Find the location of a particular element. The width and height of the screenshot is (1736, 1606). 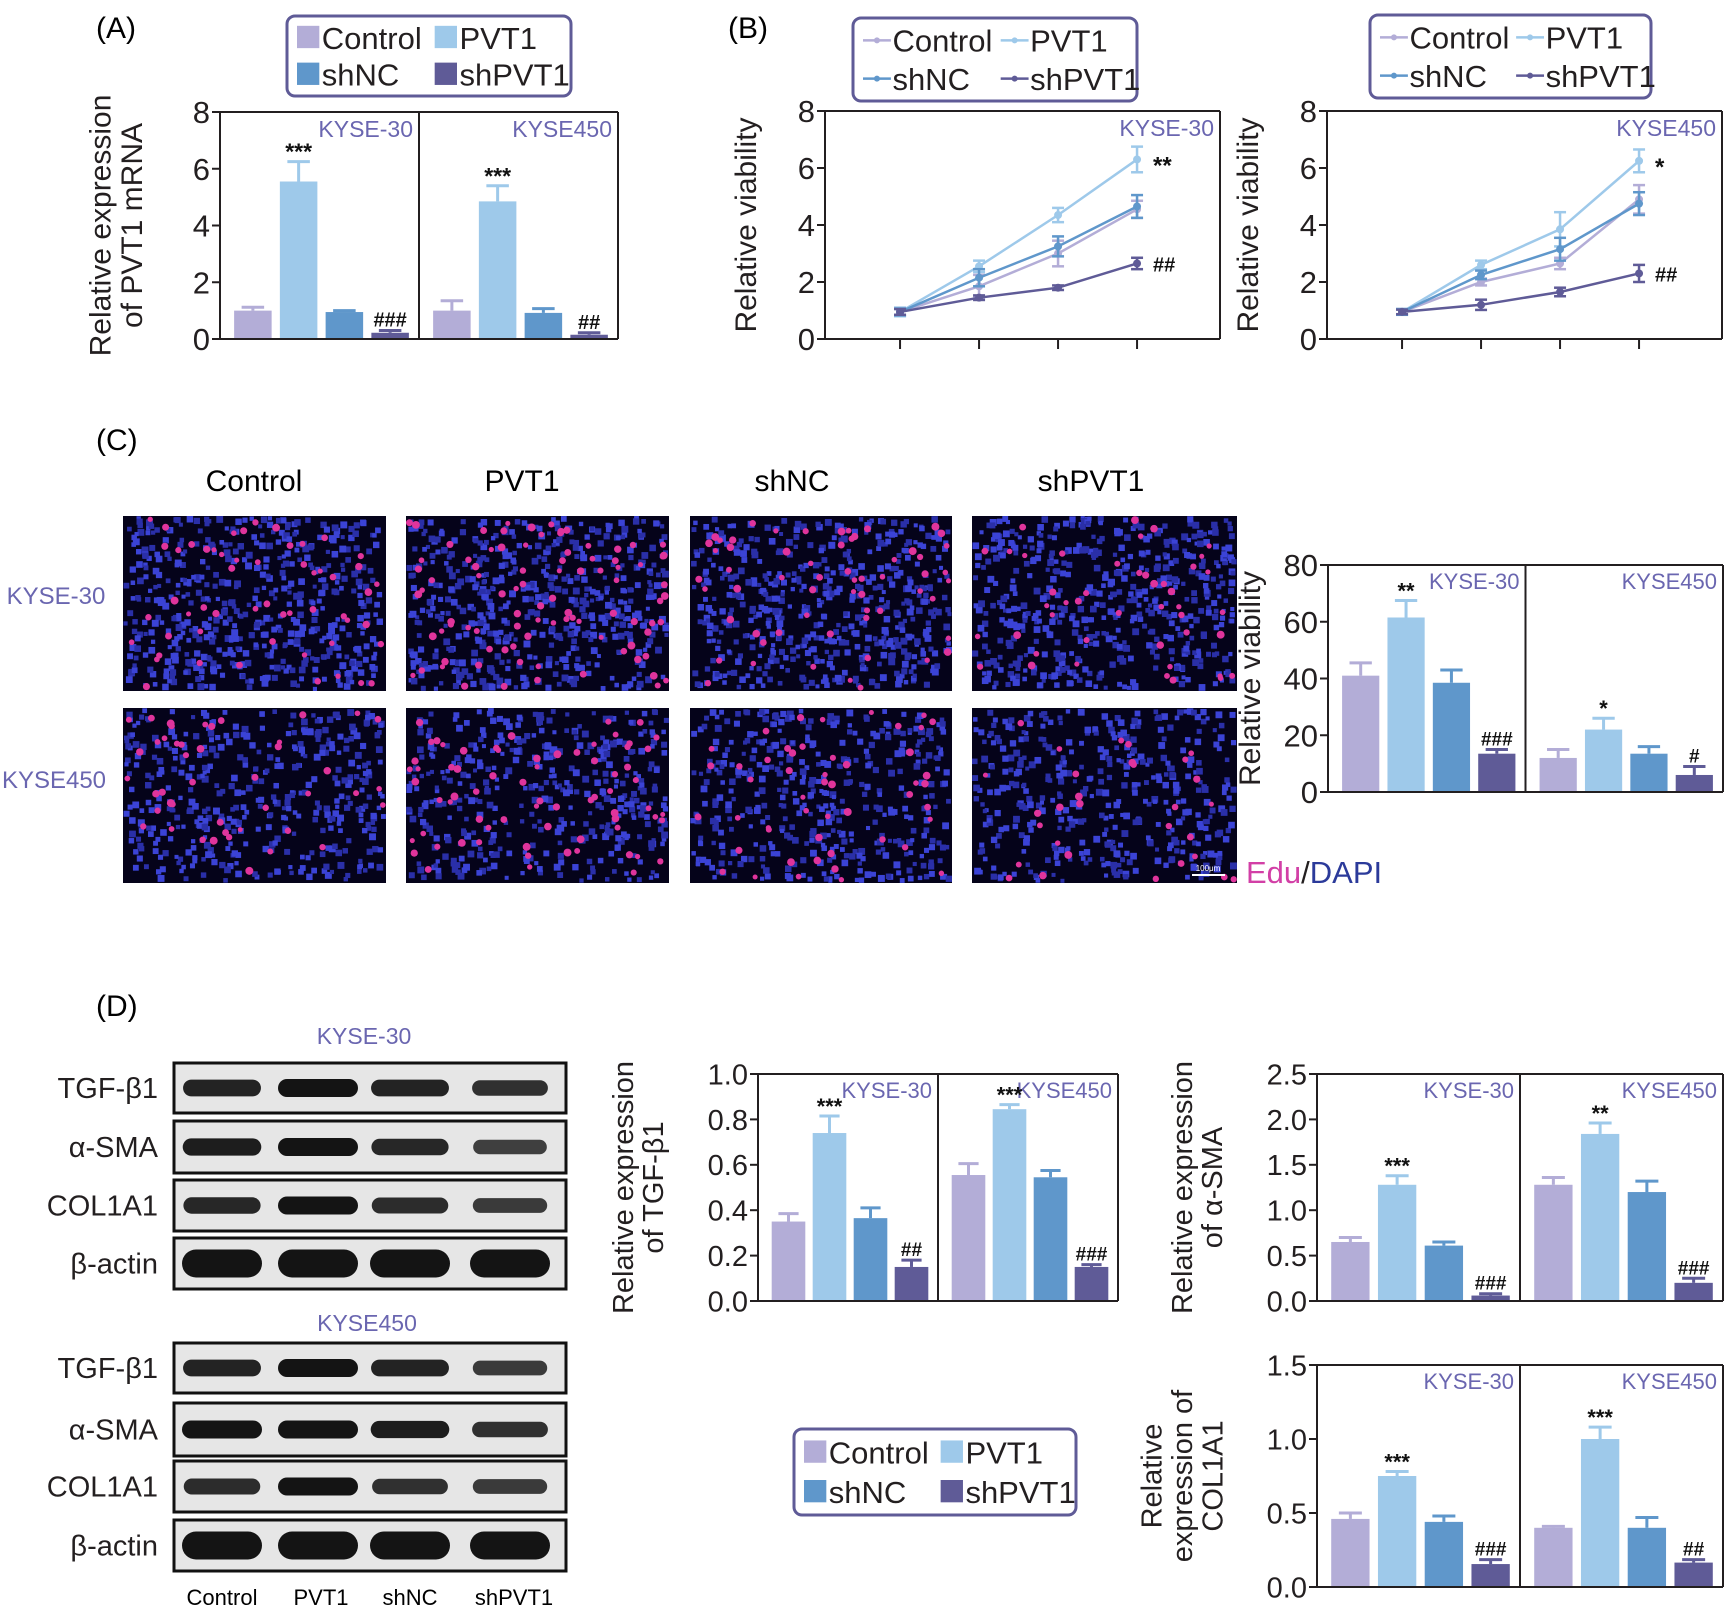

stain-edu: Edu is located at coordinates (1273, 872).